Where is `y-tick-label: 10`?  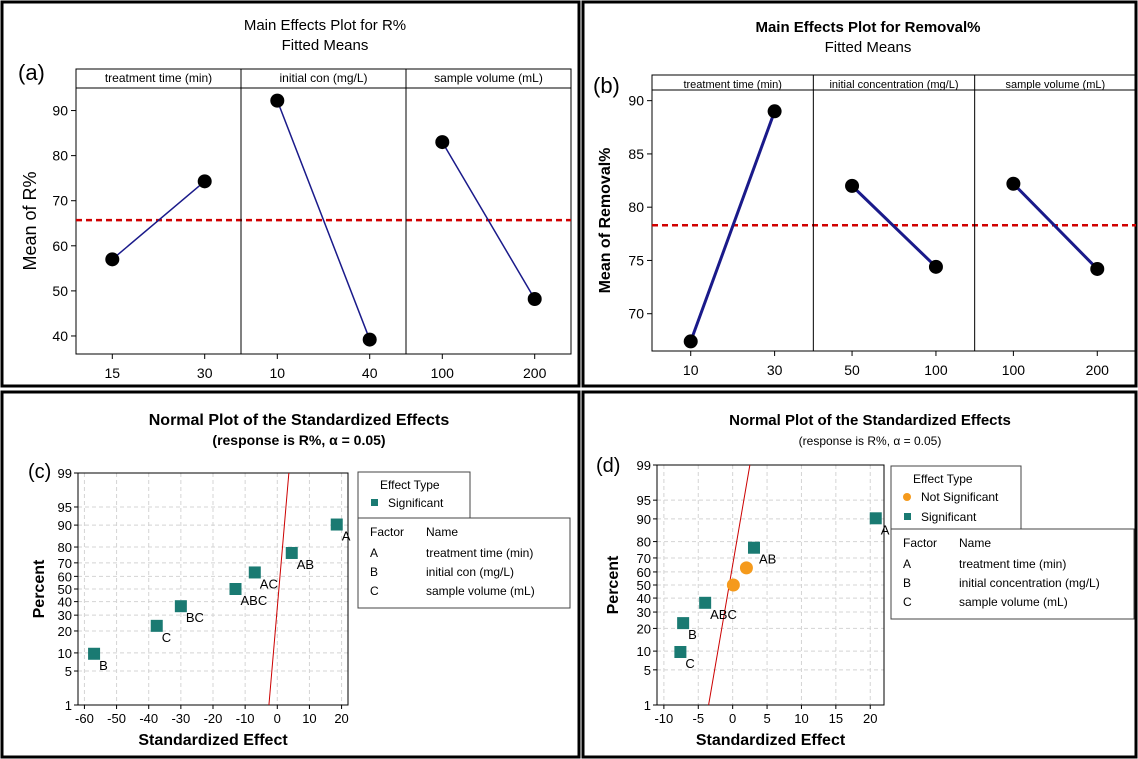
y-tick-label: 10 is located at coordinates (644, 651).